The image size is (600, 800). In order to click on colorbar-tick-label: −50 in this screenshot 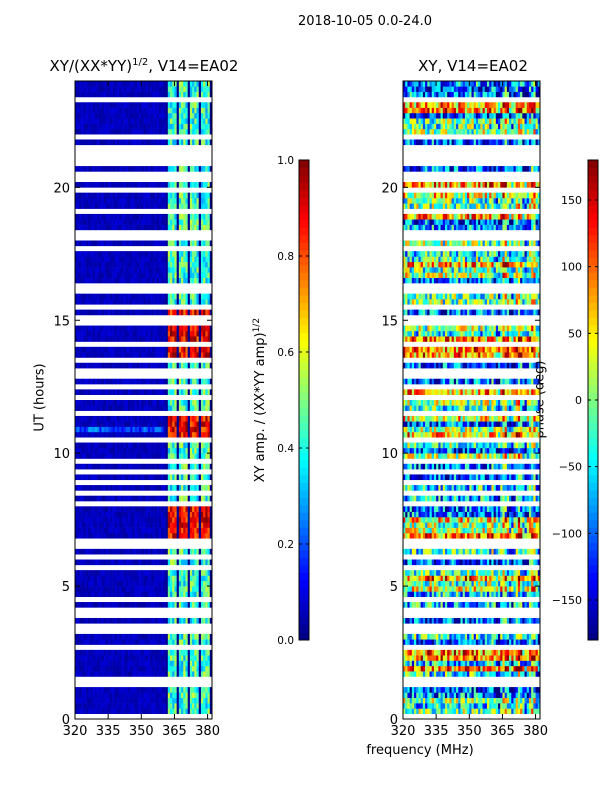, I will do `click(570, 467)`.